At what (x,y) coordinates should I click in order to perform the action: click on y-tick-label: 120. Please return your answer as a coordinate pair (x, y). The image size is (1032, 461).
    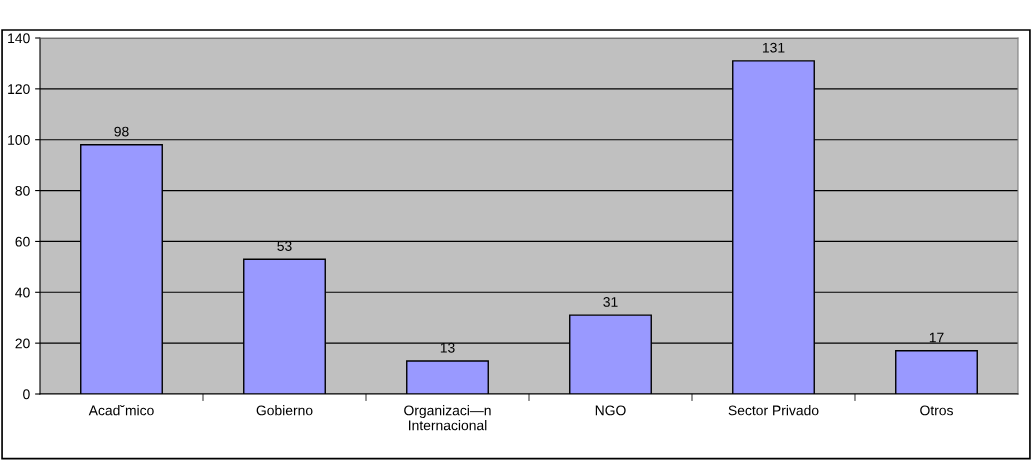
    Looking at the image, I should click on (19, 89).